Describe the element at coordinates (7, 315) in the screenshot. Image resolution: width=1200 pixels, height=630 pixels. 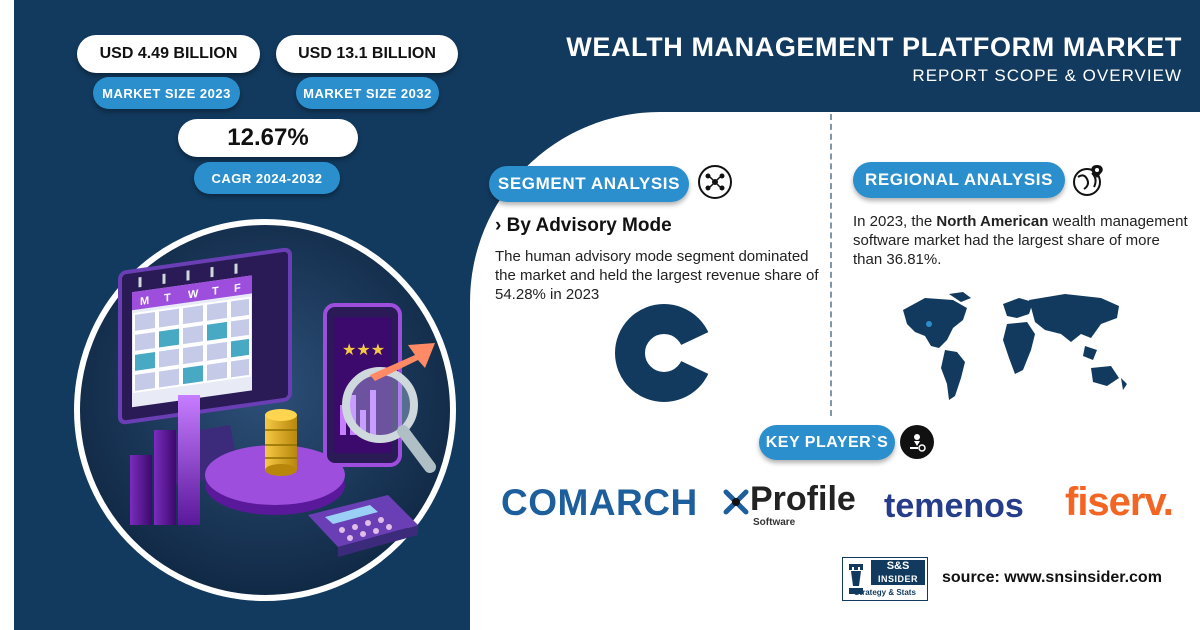
I see `left-white-strip` at that location.